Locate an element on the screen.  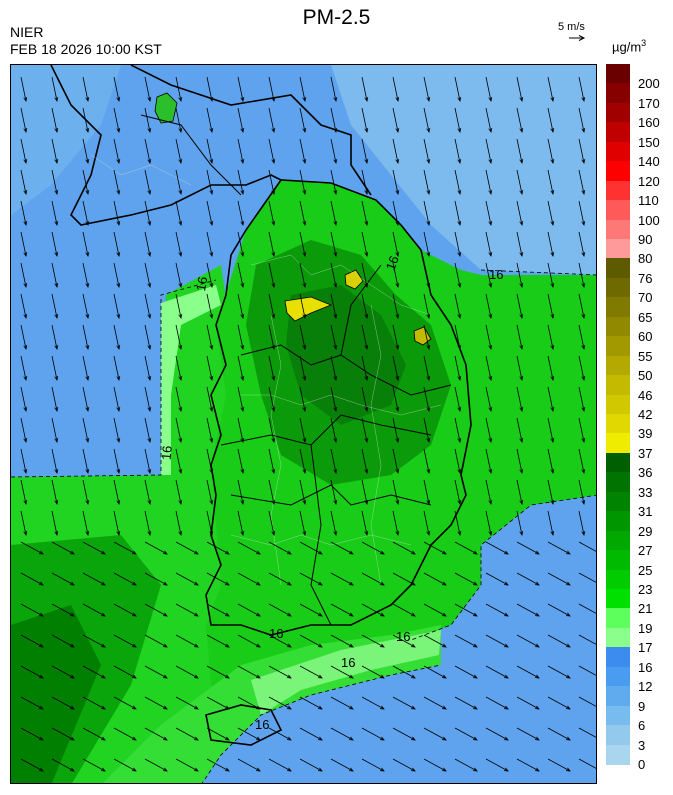
colorbar-label: 65 is located at coordinates (645, 317).